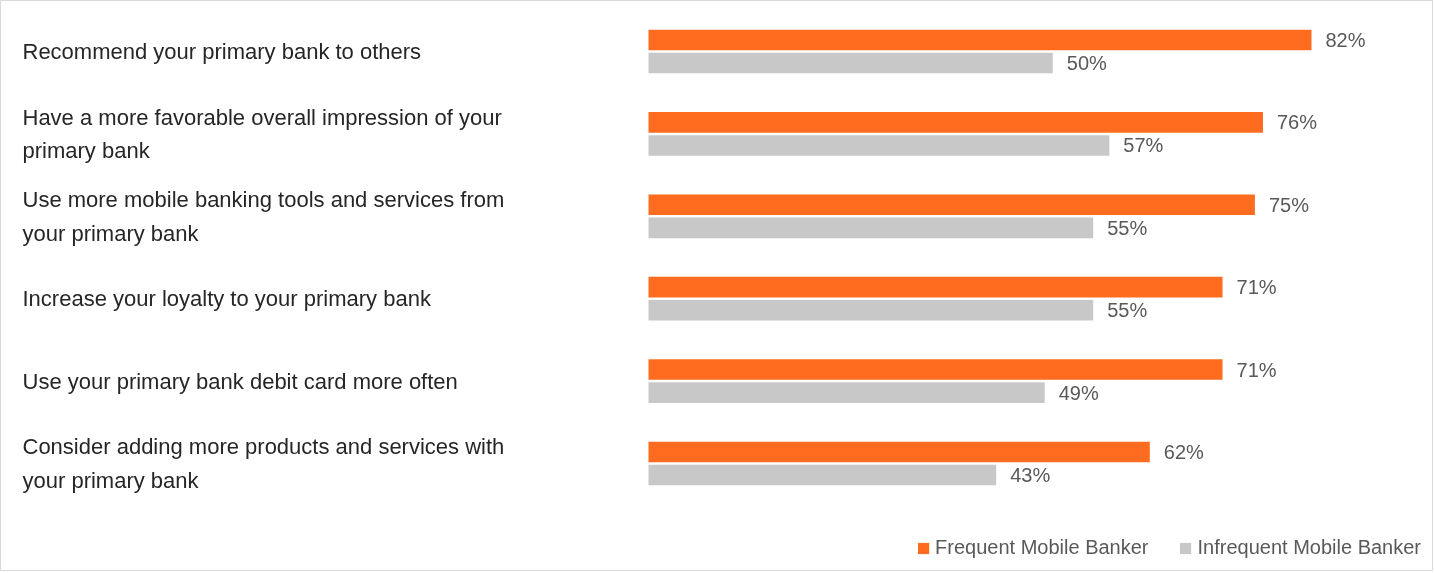 The height and width of the screenshot is (573, 1435). Describe the element at coordinates (1042, 547) in the screenshot. I see `legend-label: Frequent Mobile Banker` at that location.